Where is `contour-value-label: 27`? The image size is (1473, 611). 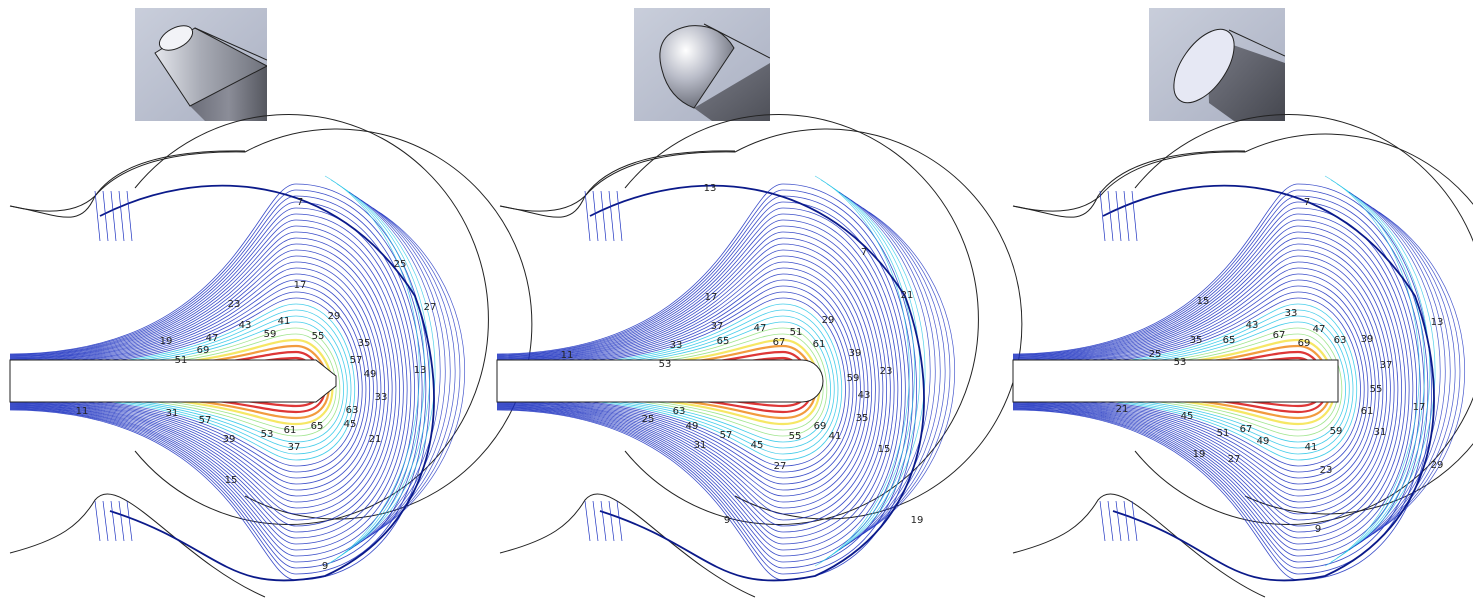 contour-value-label: 27 is located at coordinates (430, 307).